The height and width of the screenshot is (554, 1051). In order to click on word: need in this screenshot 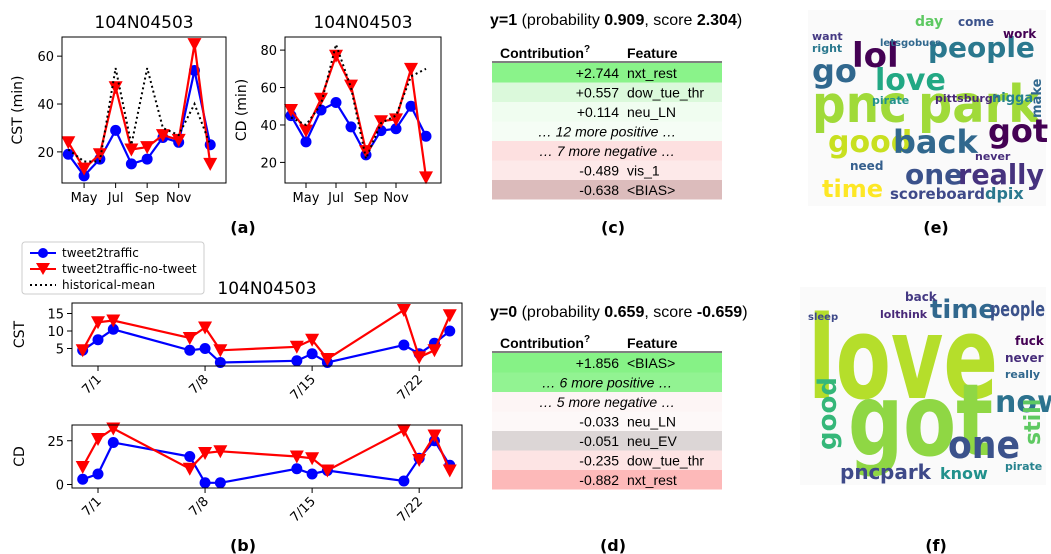, I will do `click(866, 166)`.